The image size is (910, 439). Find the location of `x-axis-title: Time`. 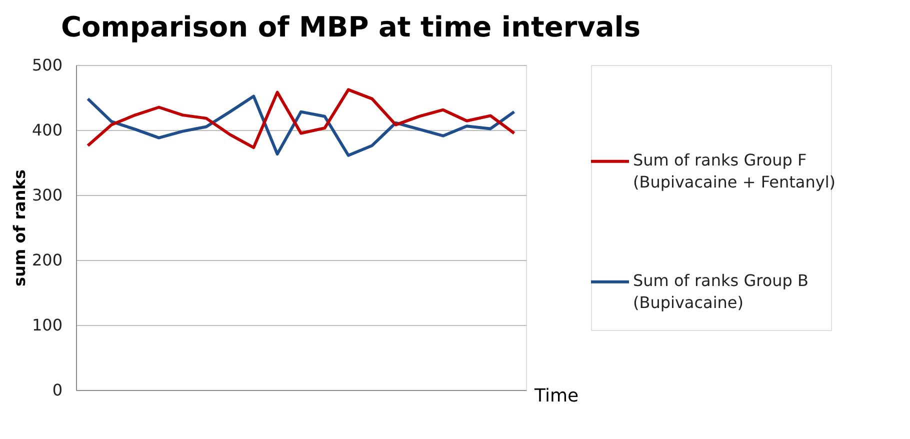

x-axis-title: Time is located at coordinates (556, 396).